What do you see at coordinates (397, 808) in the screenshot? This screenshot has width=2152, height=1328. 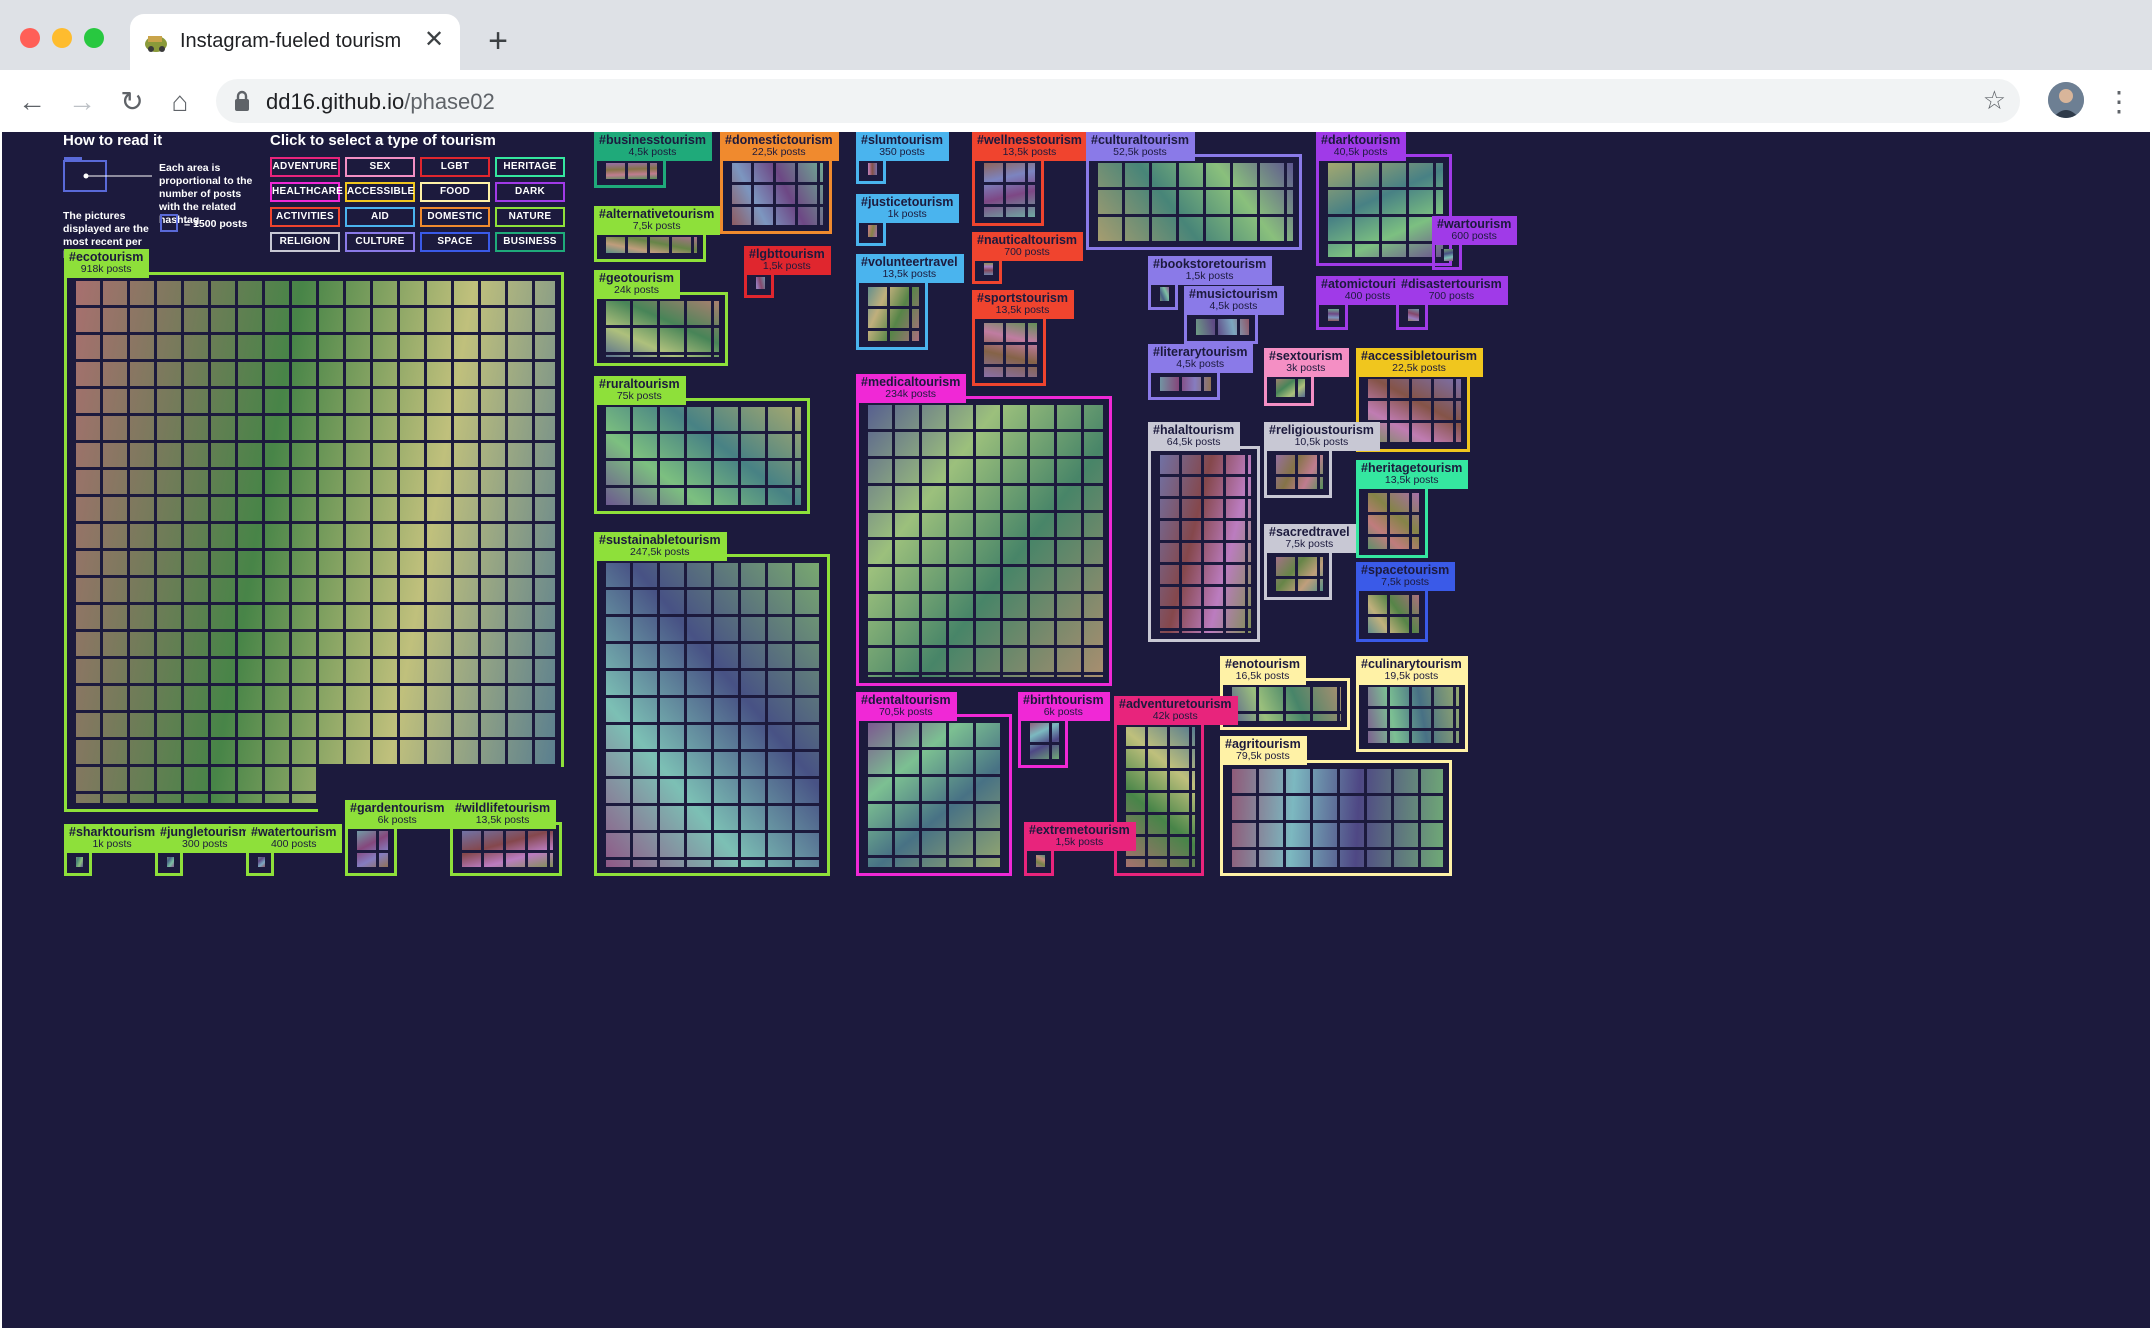 I see `hashtag-name: #gardentourism` at bounding box center [397, 808].